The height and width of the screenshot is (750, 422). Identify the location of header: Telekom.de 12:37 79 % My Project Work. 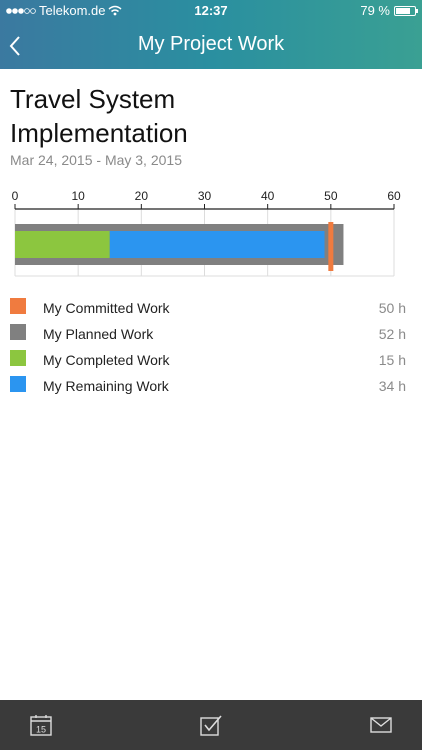
(211, 34).